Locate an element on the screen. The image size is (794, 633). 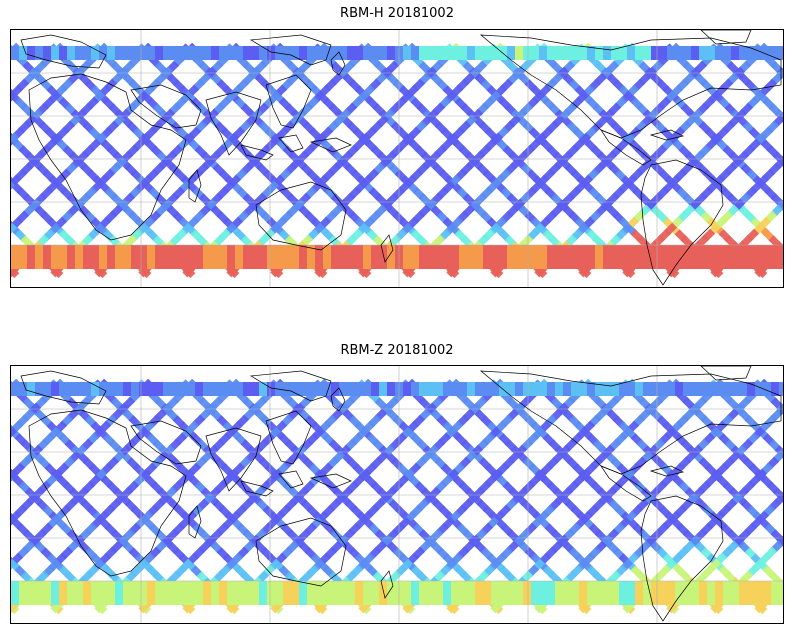
panel-title-rbm-h: RBM-H 20181002 is located at coordinates (397, 13).